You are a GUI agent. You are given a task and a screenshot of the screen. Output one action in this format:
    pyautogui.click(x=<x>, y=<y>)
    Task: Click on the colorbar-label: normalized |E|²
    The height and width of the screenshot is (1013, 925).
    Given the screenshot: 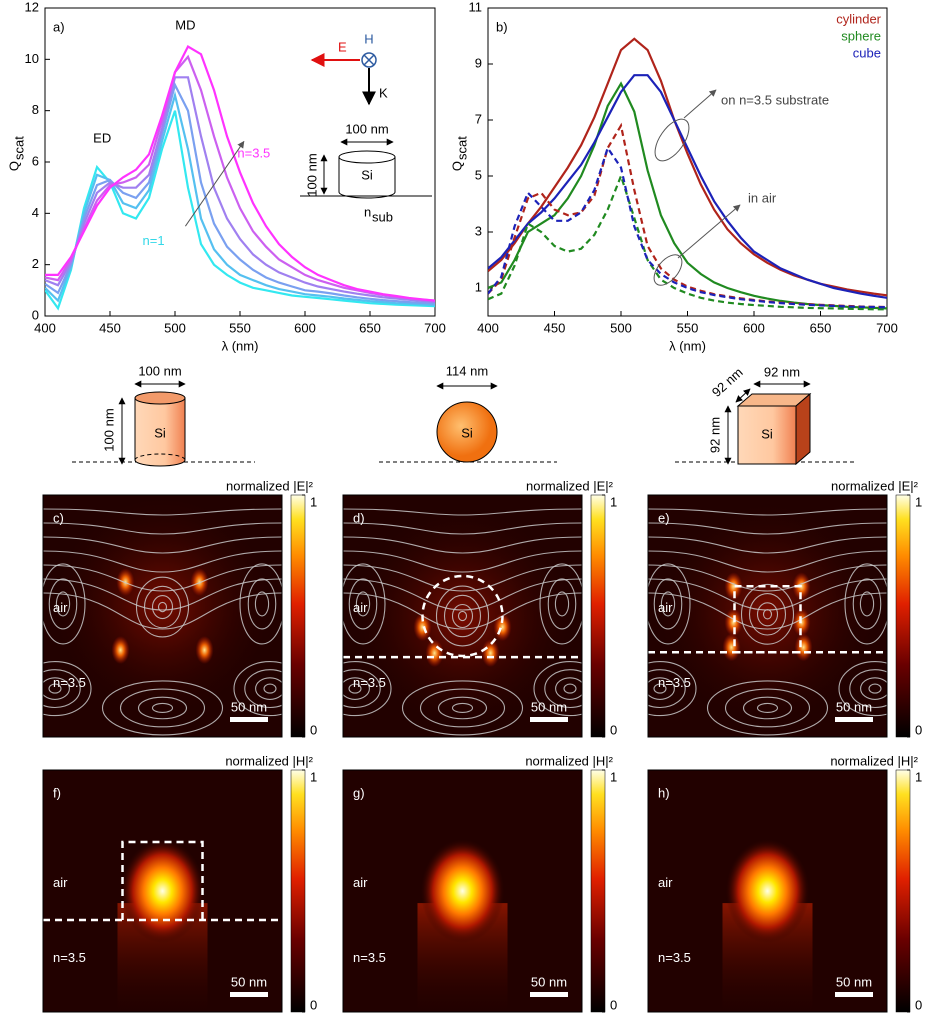 What is the action you would take?
    pyautogui.click(x=570, y=485)
    